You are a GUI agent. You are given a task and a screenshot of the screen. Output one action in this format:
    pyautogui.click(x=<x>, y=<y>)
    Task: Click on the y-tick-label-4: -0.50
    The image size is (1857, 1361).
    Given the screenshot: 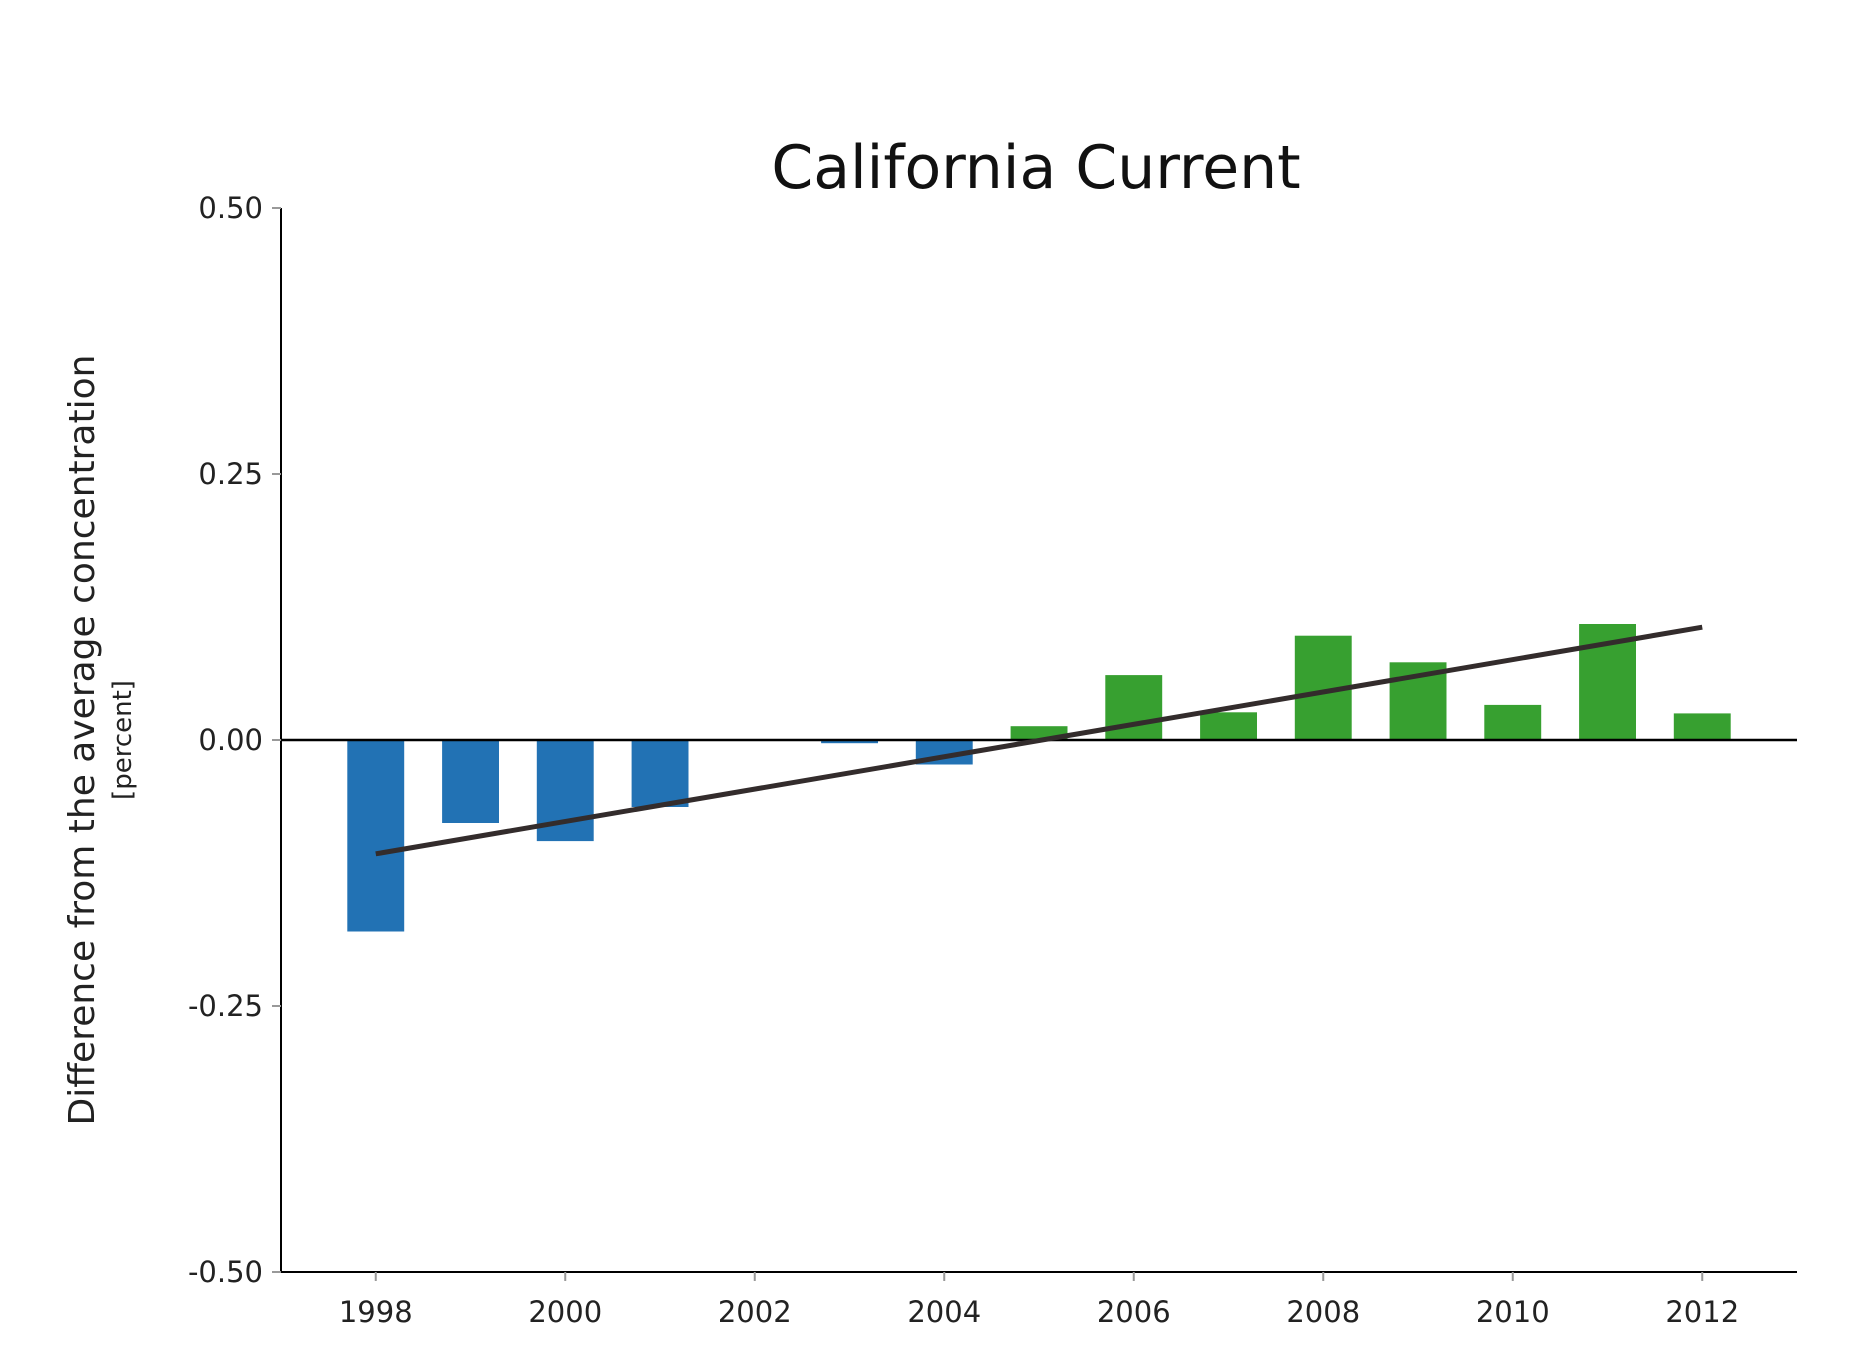 What is the action you would take?
    pyautogui.click(x=225, y=1272)
    